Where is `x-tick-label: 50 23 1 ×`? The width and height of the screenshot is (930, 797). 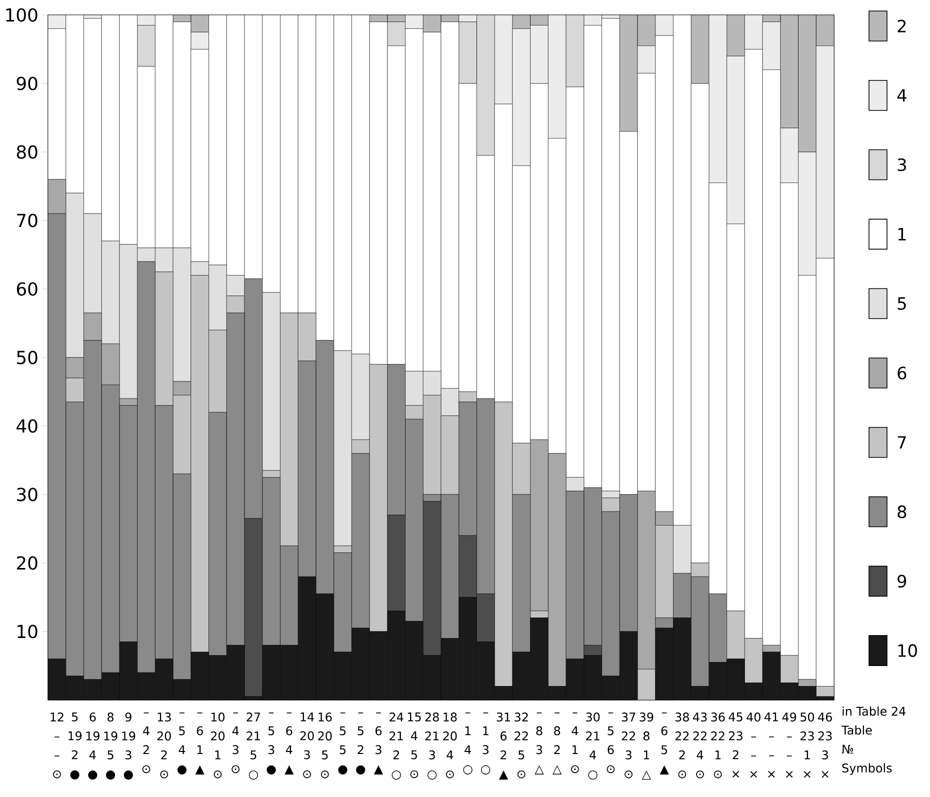 x-tick-label: 50 23 1 × is located at coordinates (807, 745).